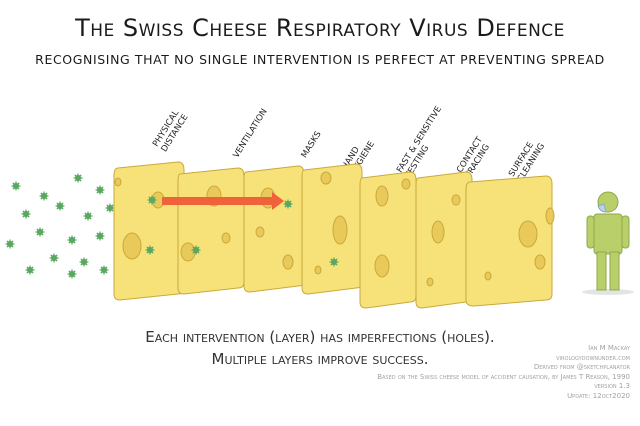 The image size is (640, 426). What do you see at coordinates (612, 386) in the screenshot?
I see `credit-version: version 1.3` at bounding box center [612, 386].